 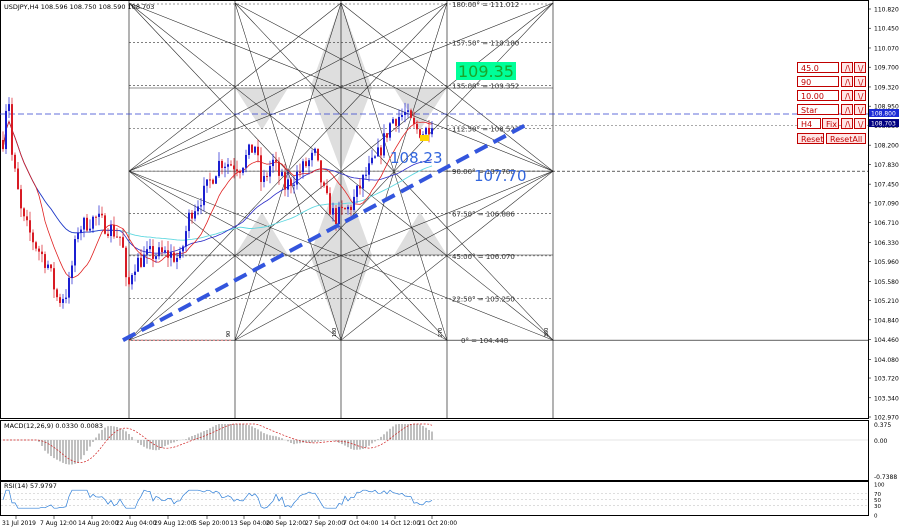 I want to click on tool-panel-field-4: H4, so click(x=809, y=123).